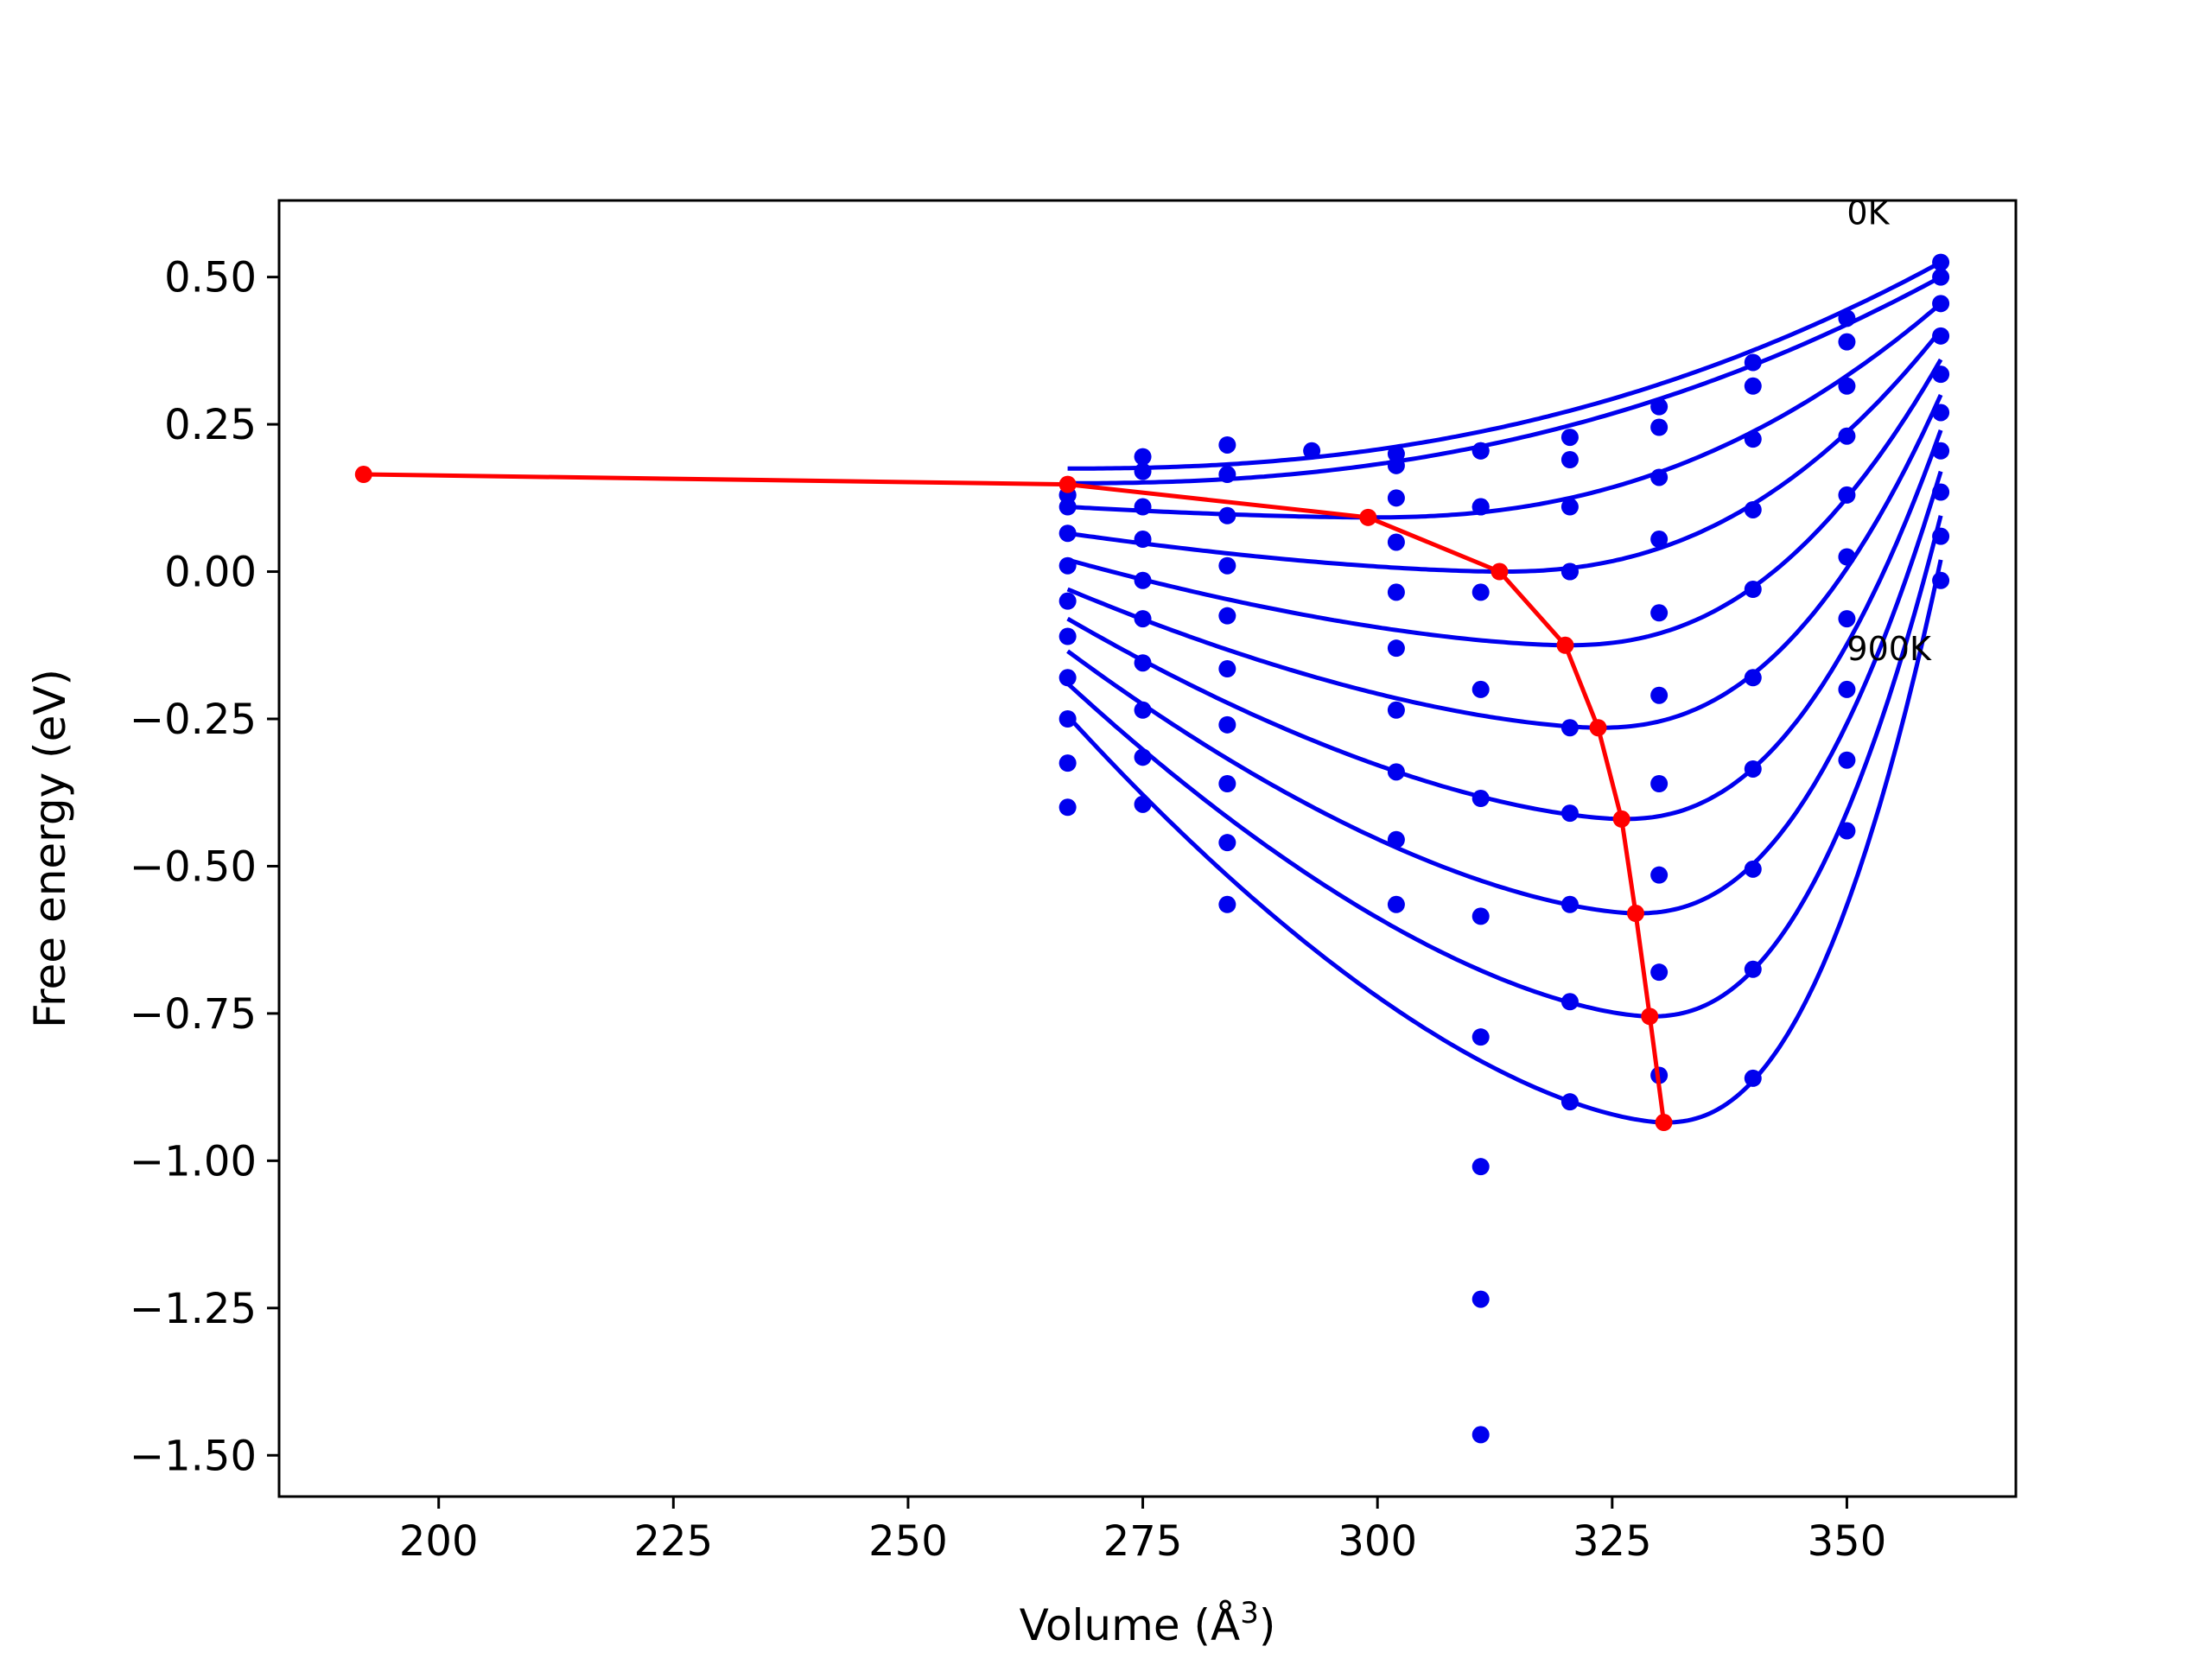 Image resolution: width=2212 pixels, height=1659 pixels. What do you see at coordinates (193, 866) in the screenshot?
I see `y-tick-label: −0.50` at bounding box center [193, 866].